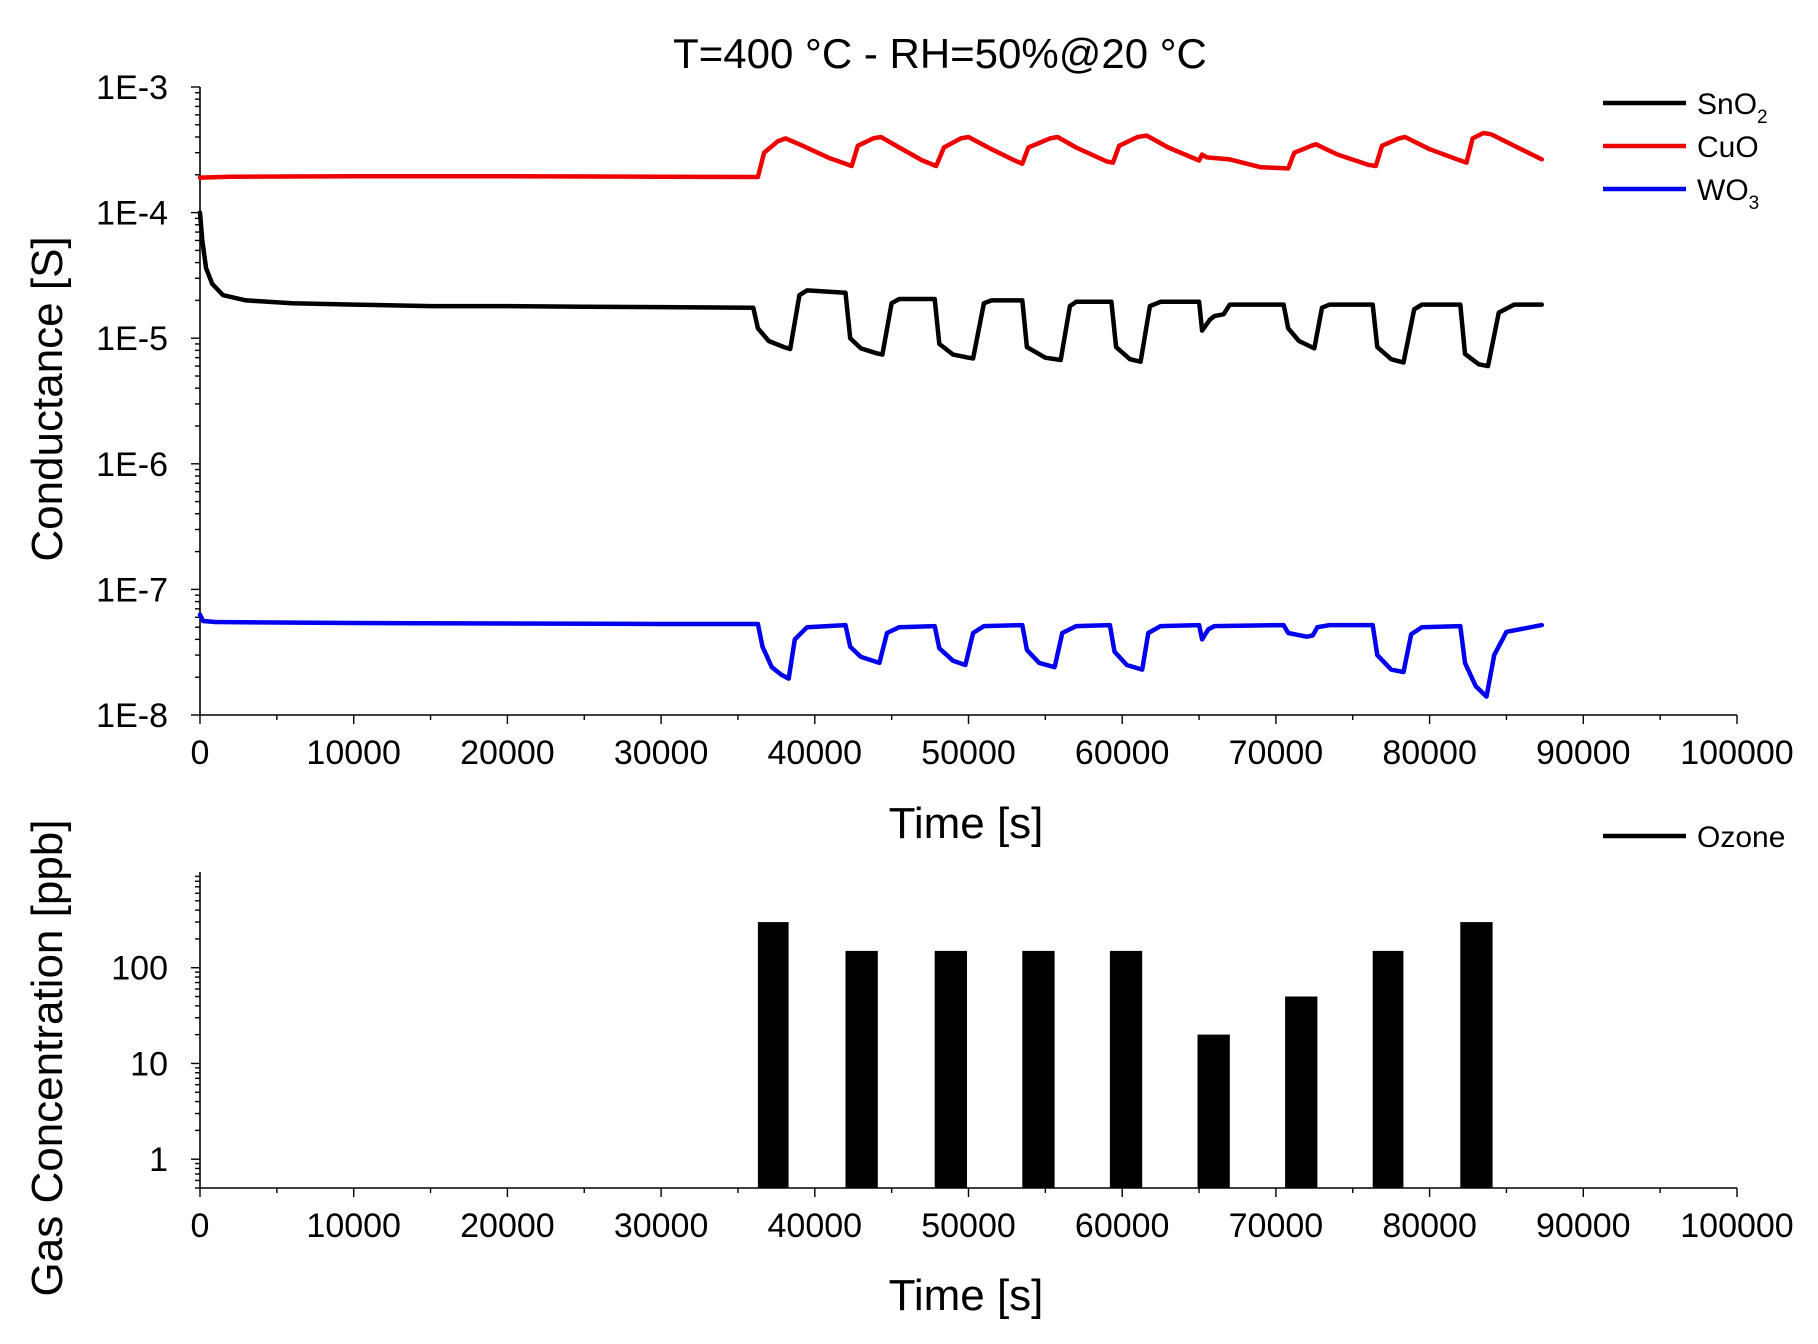  What do you see at coordinates (1723, 190) in the screenshot?
I see `legend-label-base: WO` at bounding box center [1723, 190].